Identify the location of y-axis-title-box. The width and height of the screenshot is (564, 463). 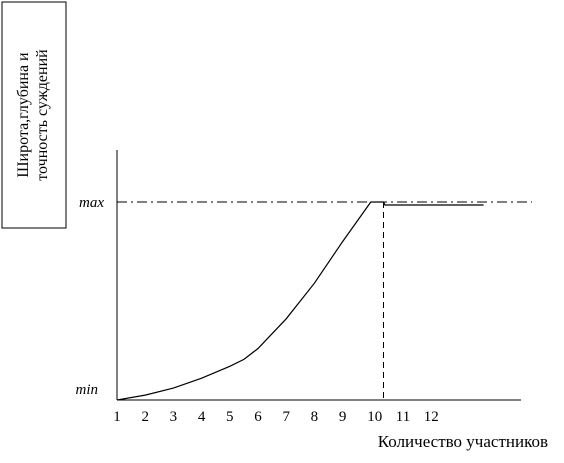
(34, 115).